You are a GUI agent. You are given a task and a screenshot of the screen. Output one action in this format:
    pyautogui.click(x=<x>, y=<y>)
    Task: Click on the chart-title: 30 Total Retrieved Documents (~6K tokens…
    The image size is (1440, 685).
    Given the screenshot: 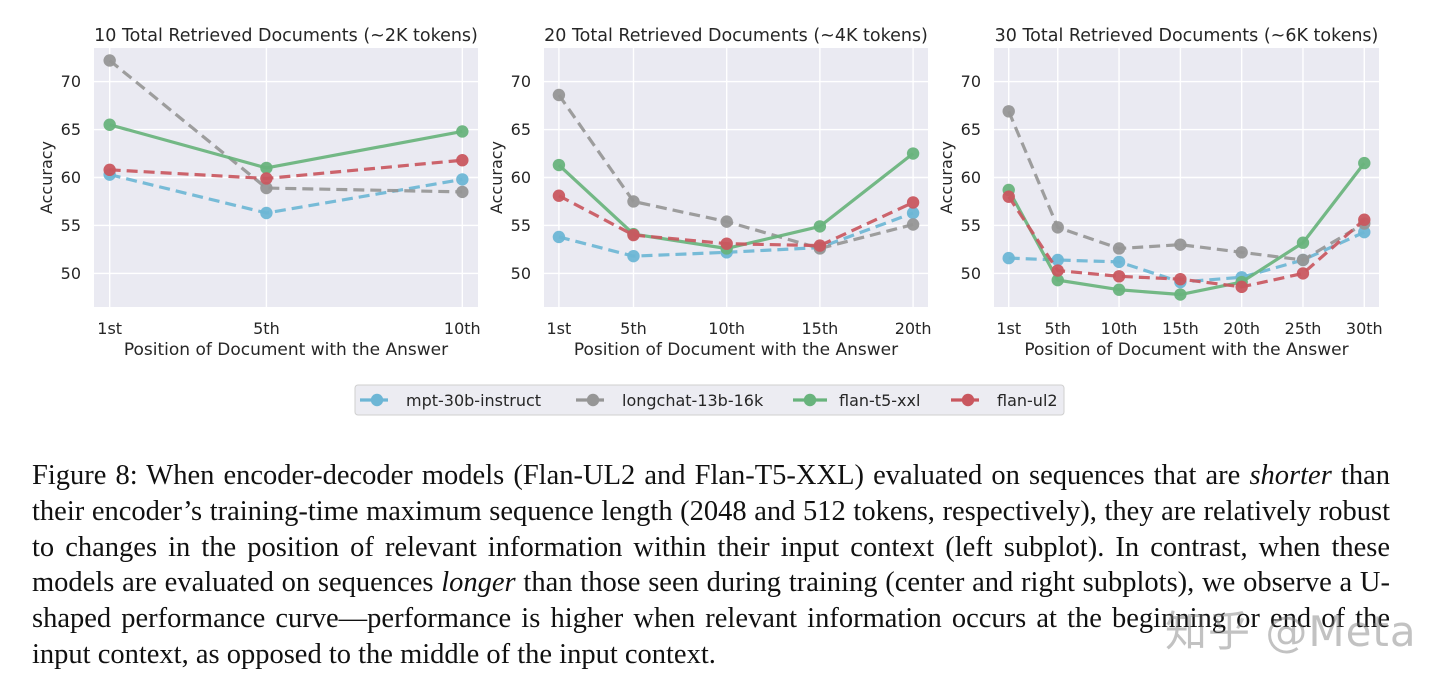 What is the action you would take?
    pyautogui.click(x=1187, y=36)
    